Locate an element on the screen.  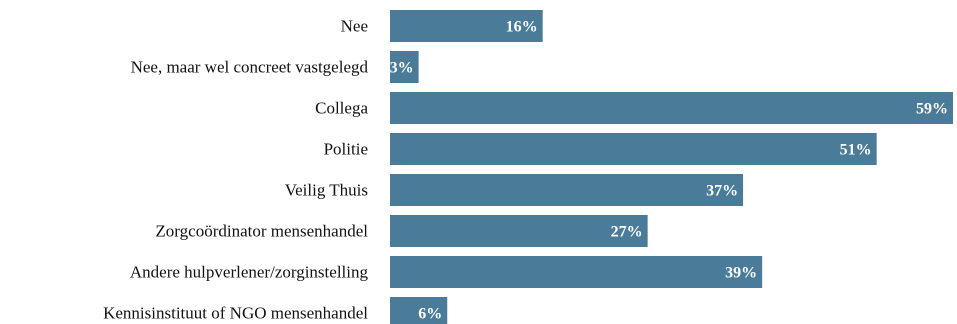
value-label: 39% is located at coordinates (741, 273).